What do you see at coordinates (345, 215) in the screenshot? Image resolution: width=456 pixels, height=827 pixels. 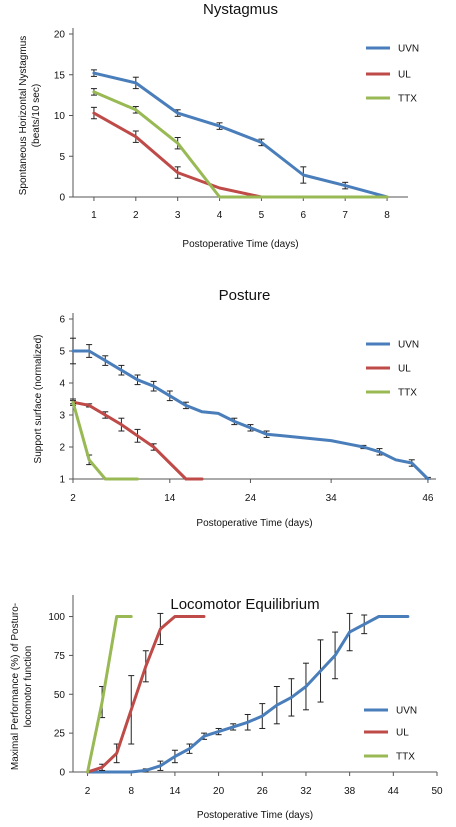 I see `x-tick-label: 7` at bounding box center [345, 215].